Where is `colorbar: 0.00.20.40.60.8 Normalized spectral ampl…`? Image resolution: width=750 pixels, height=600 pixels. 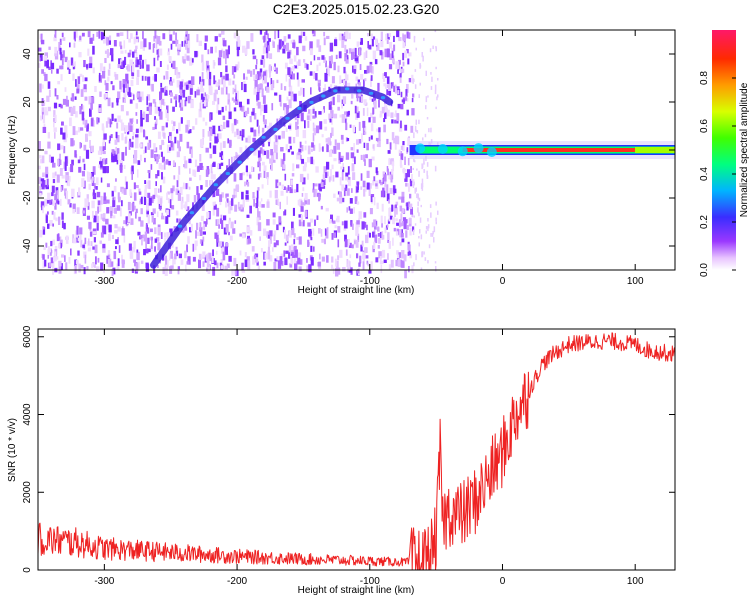 colorbar: 0.00.20.40.60.8 Normalized spectral ampl… is located at coordinates (724, 153).